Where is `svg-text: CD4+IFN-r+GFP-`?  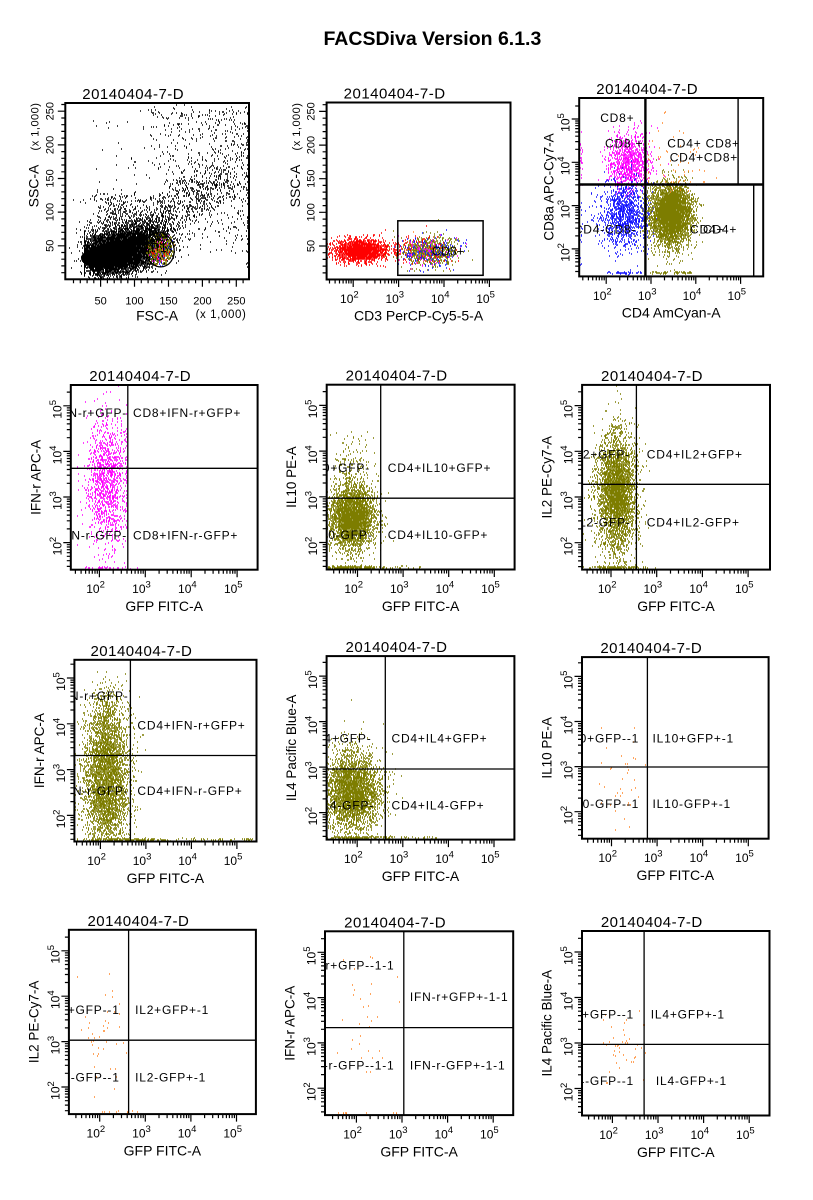
svg-text: CD4+IFN-r+GFP- is located at coordinates (75, 696).